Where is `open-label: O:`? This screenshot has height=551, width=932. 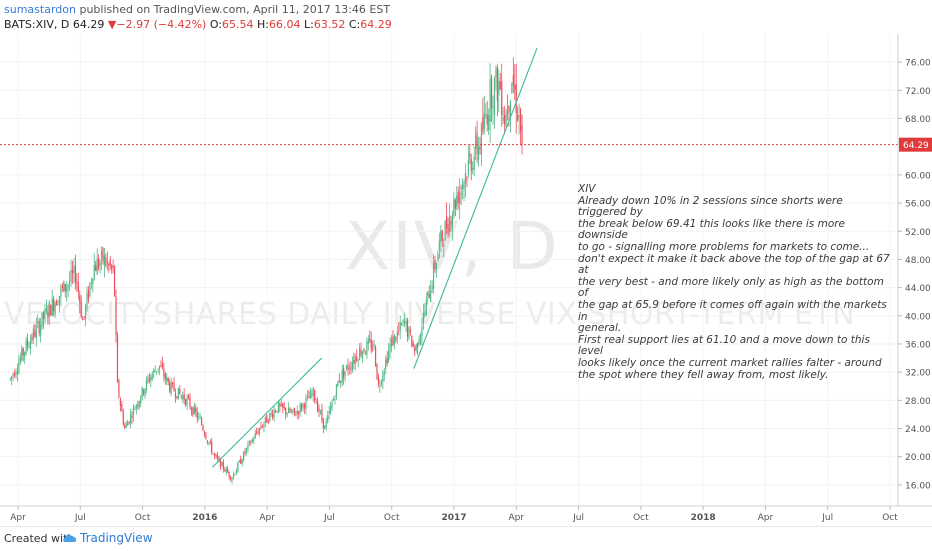
open-label: O: is located at coordinates (215, 24).